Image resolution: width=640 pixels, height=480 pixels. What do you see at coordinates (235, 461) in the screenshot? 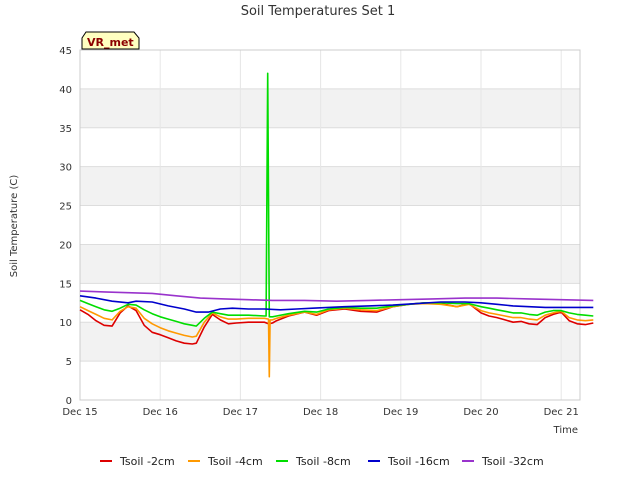
I see `legend-label-tsoil-4cm: Tsoil -4cm` at bounding box center [235, 461].